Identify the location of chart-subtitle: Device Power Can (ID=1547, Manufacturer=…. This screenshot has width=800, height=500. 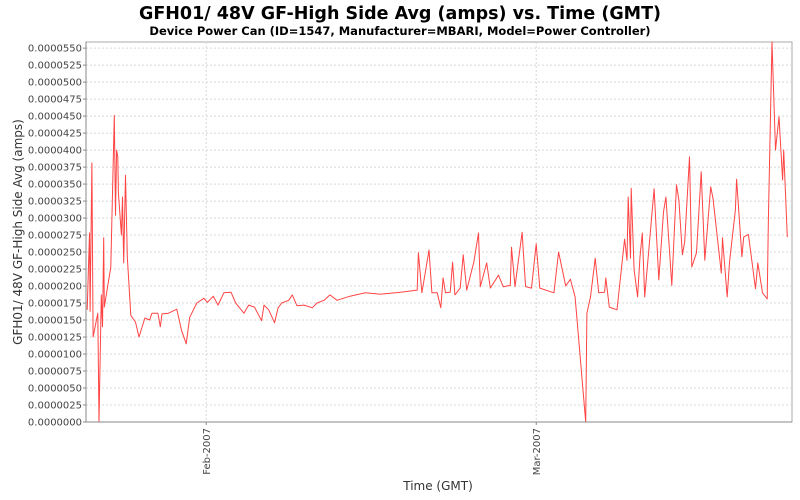
(399, 31).